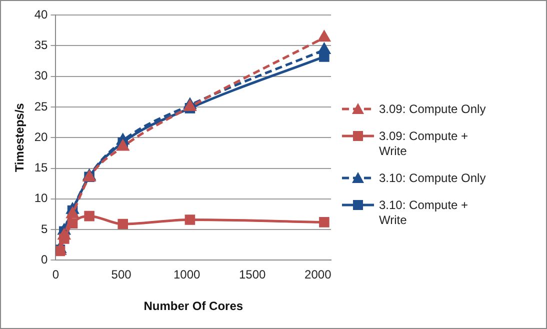 Image resolution: width=547 pixels, height=329 pixels. What do you see at coordinates (41, 137) in the screenshot?
I see `y-tick-label: 20` at bounding box center [41, 137].